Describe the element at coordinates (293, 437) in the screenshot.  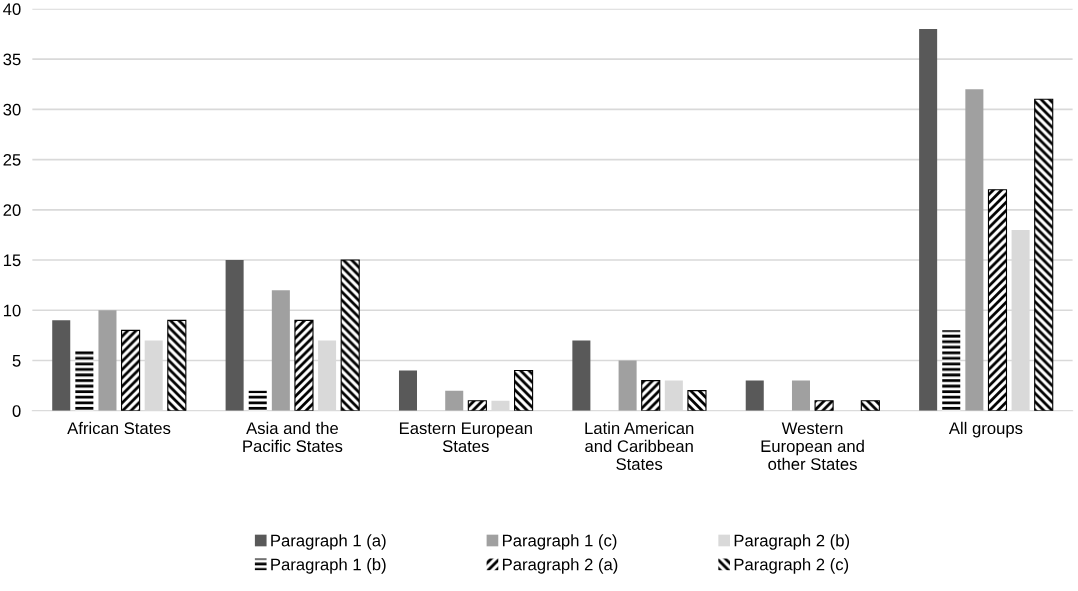
I see `x-tick-label: Asia and the Pacific States` at that location.